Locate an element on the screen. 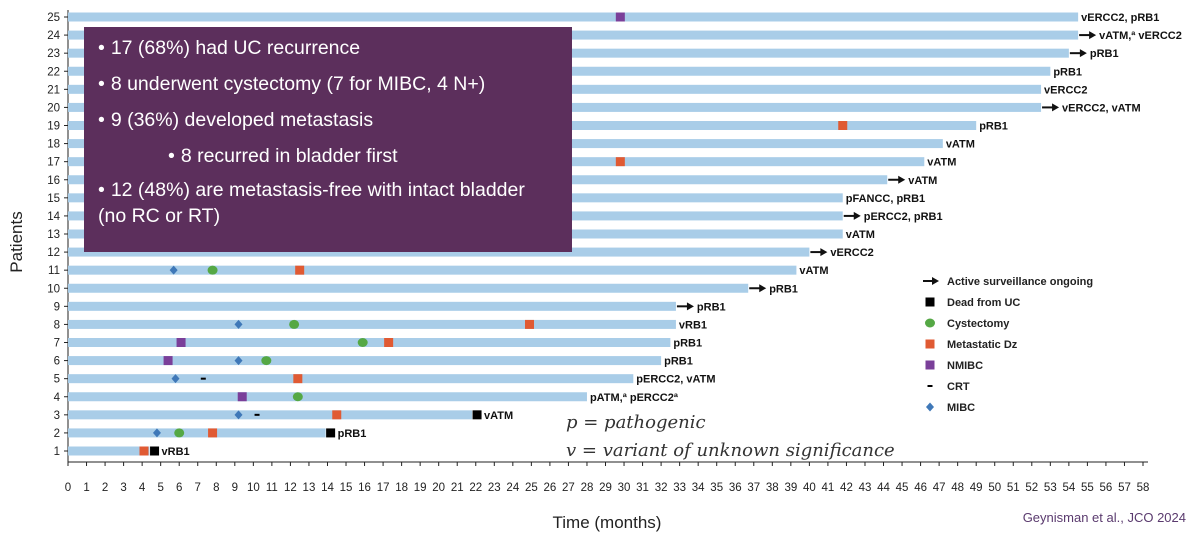 Image resolution: width=1200 pixels, height=535 pixels. y-tick-label: 18 is located at coordinates (53, 145).